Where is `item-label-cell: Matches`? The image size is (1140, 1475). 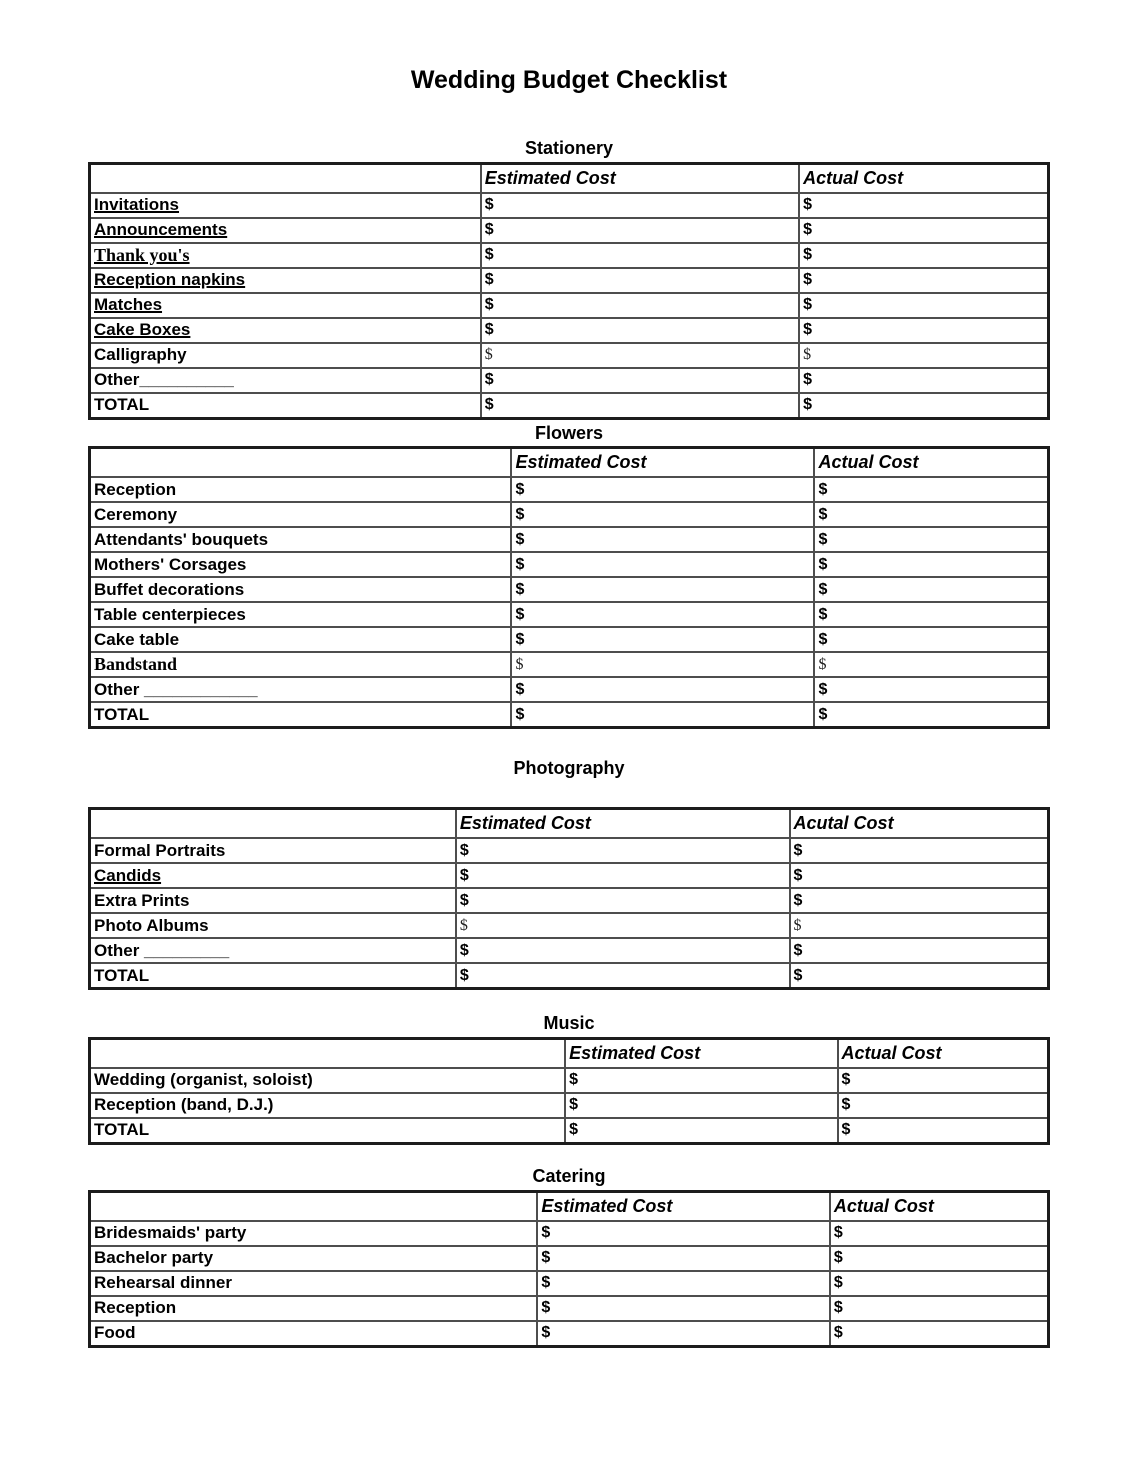 item-label-cell: Matches is located at coordinates (285, 305).